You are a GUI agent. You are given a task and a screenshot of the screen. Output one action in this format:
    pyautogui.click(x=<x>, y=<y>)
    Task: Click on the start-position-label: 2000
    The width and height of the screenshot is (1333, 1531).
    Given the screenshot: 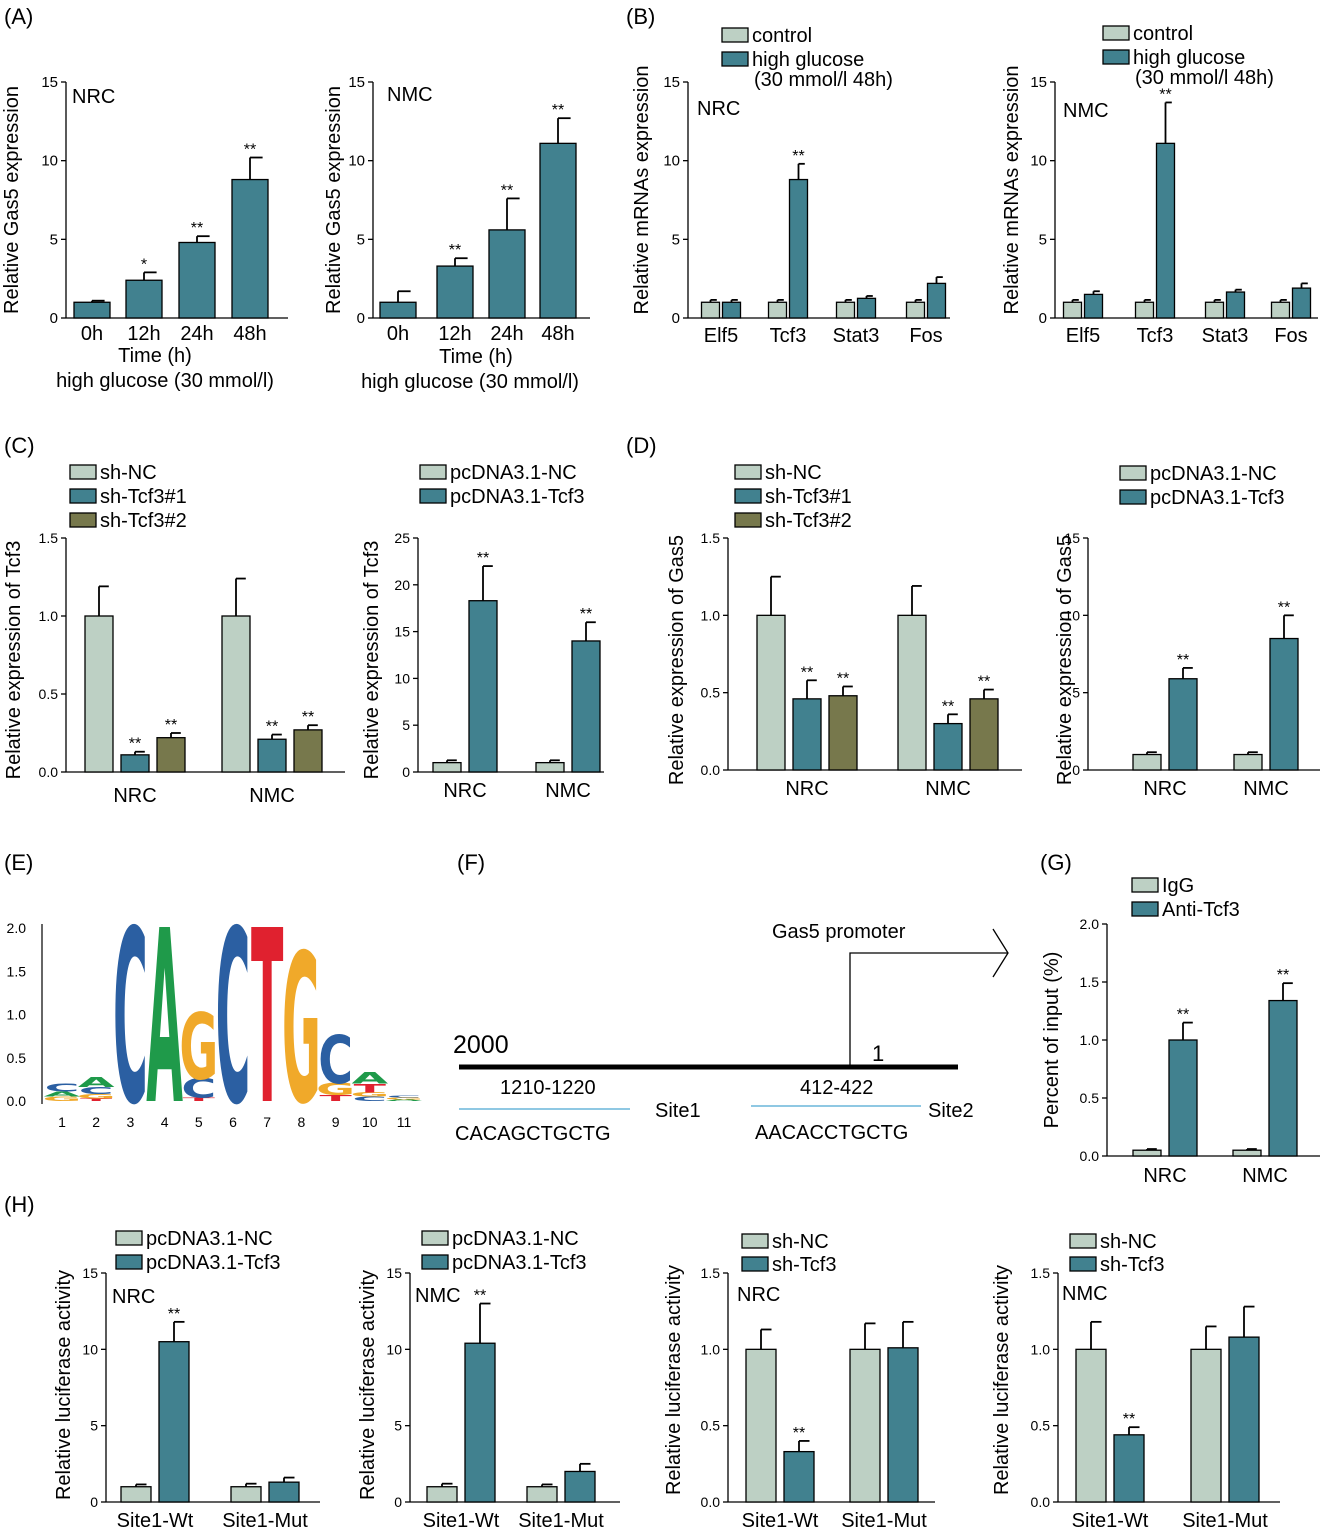 What is the action you would take?
    pyautogui.click(x=481, y=1045)
    